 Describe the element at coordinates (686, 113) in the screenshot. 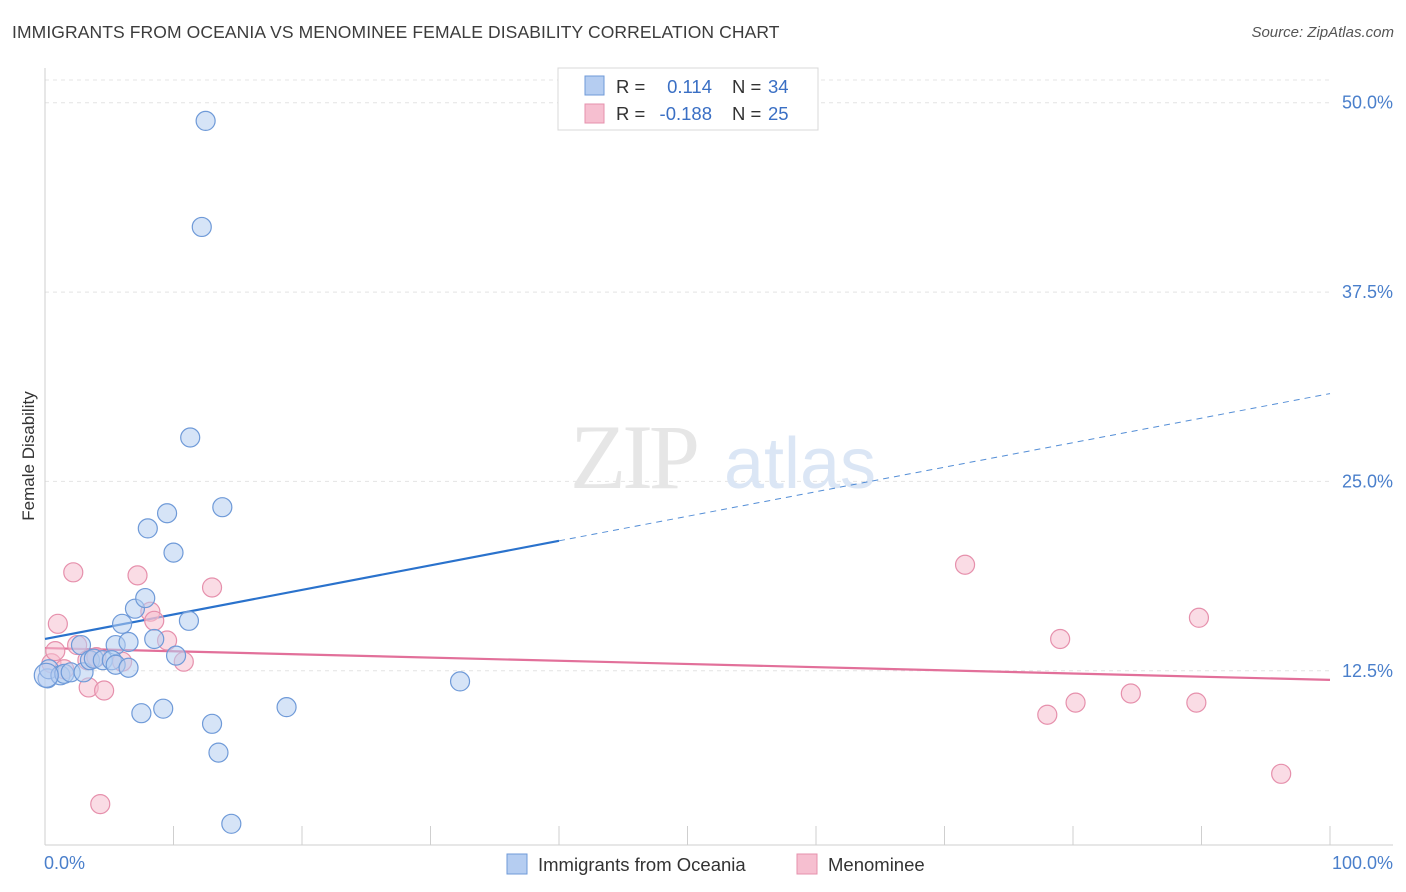

I see `stats-r-value-pink: -0.188` at that location.